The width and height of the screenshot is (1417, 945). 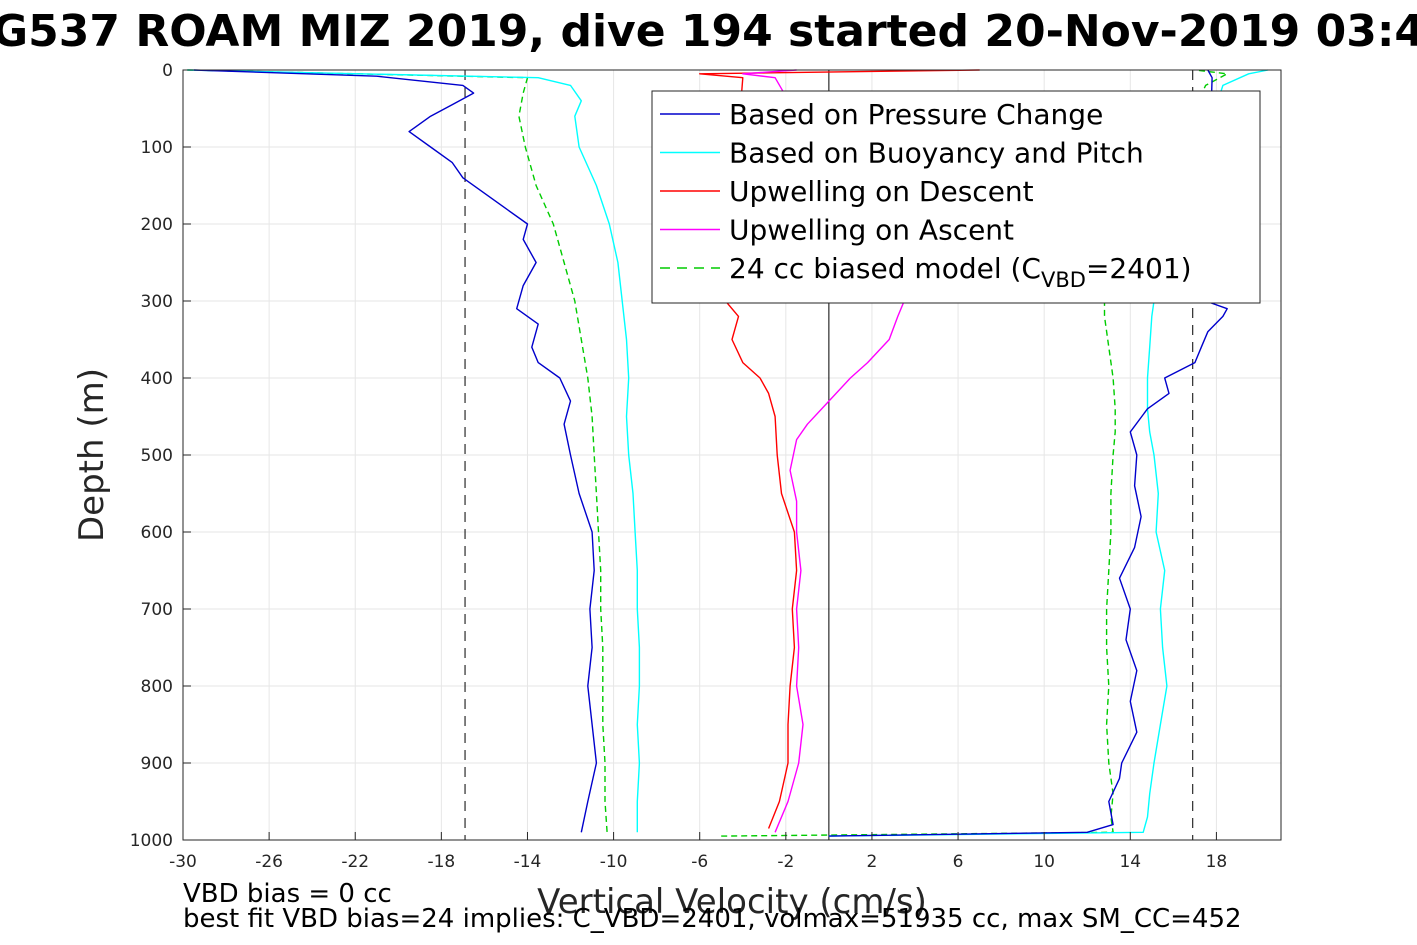 What do you see at coordinates (1044, 862) in the screenshot?
I see `x-tick-label-10: 10` at bounding box center [1044, 862].